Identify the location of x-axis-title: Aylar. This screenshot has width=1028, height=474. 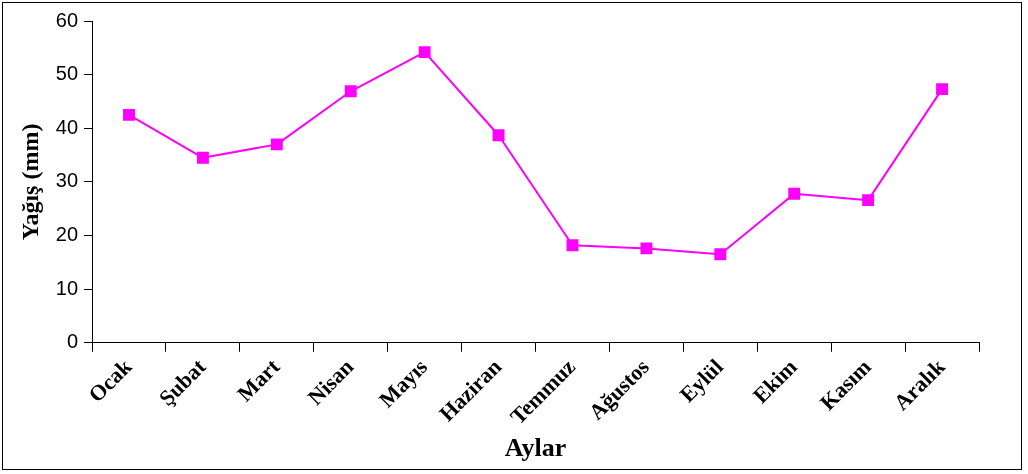
(535, 448).